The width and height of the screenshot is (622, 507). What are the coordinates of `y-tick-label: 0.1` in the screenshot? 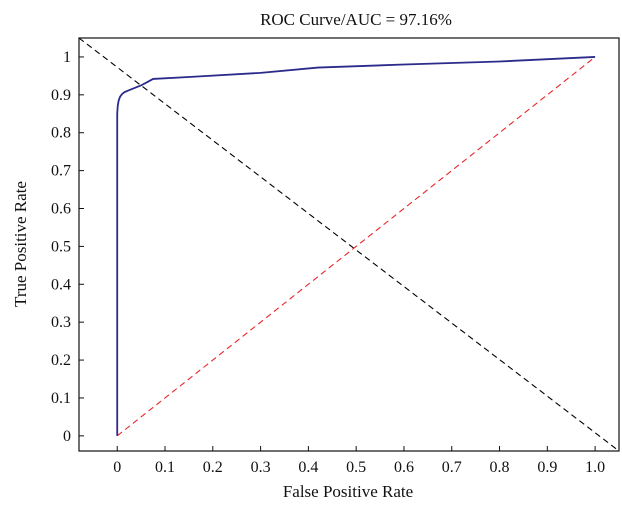 It's located at (61, 398).